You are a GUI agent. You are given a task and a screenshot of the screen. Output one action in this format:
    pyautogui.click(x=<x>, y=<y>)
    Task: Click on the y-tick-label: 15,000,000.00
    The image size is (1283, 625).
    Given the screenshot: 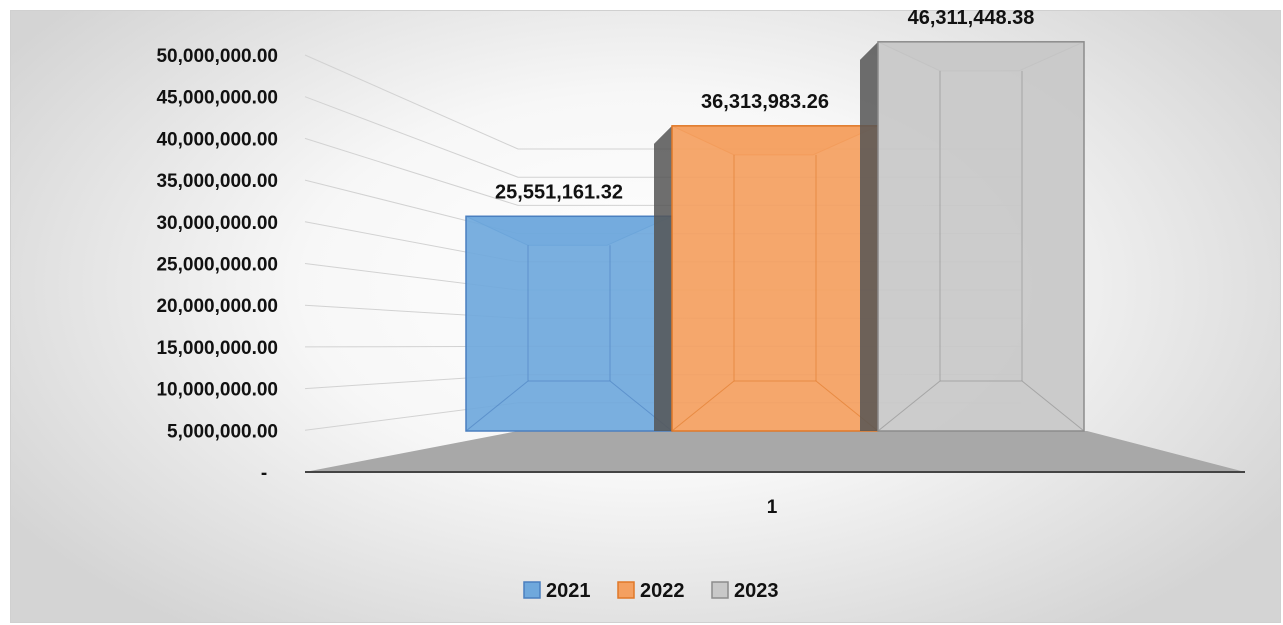 What is the action you would take?
    pyautogui.click(x=217, y=348)
    